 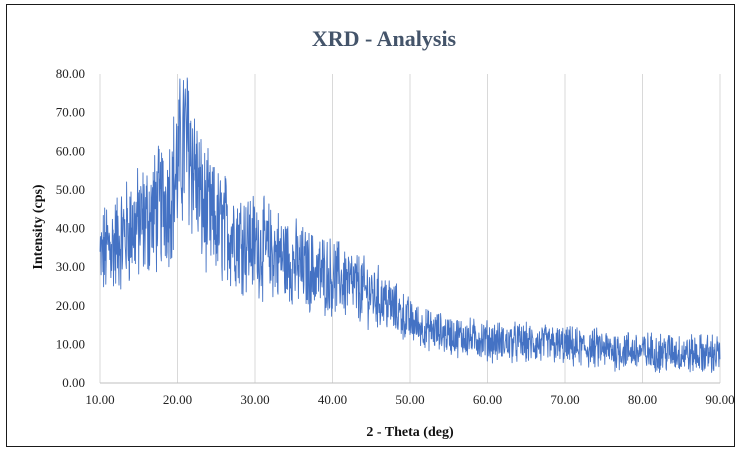 What do you see at coordinates (70, 189) in the screenshot?
I see `y-tick-label: 50.00` at bounding box center [70, 189].